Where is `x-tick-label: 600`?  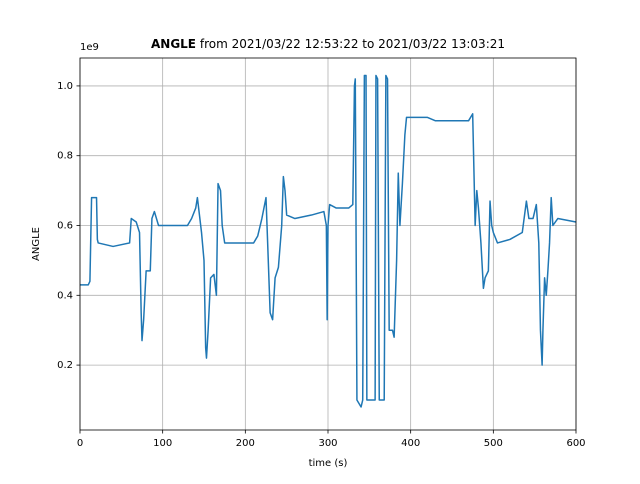 x-tick-label: 600 is located at coordinates (575, 443).